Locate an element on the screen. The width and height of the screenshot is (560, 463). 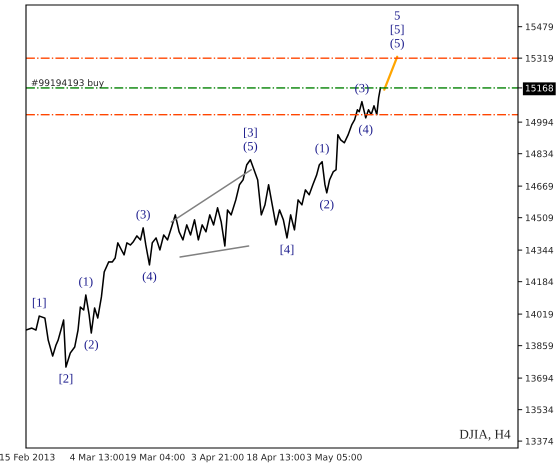
y-tick-label: 14019 is located at coordinates (540, 314).